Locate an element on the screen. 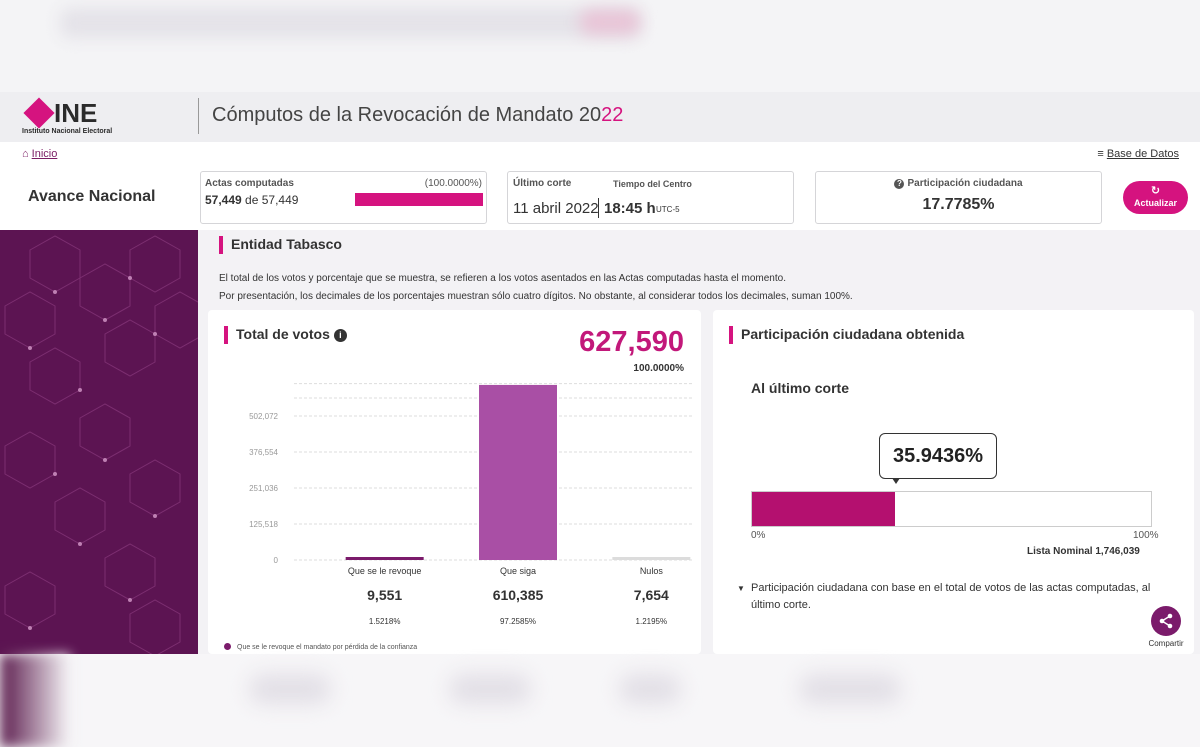 This screenshot has width=1200, height=747. ine-logo: INE Instituto Nacional Electoral is located at coordinates (81, 117).